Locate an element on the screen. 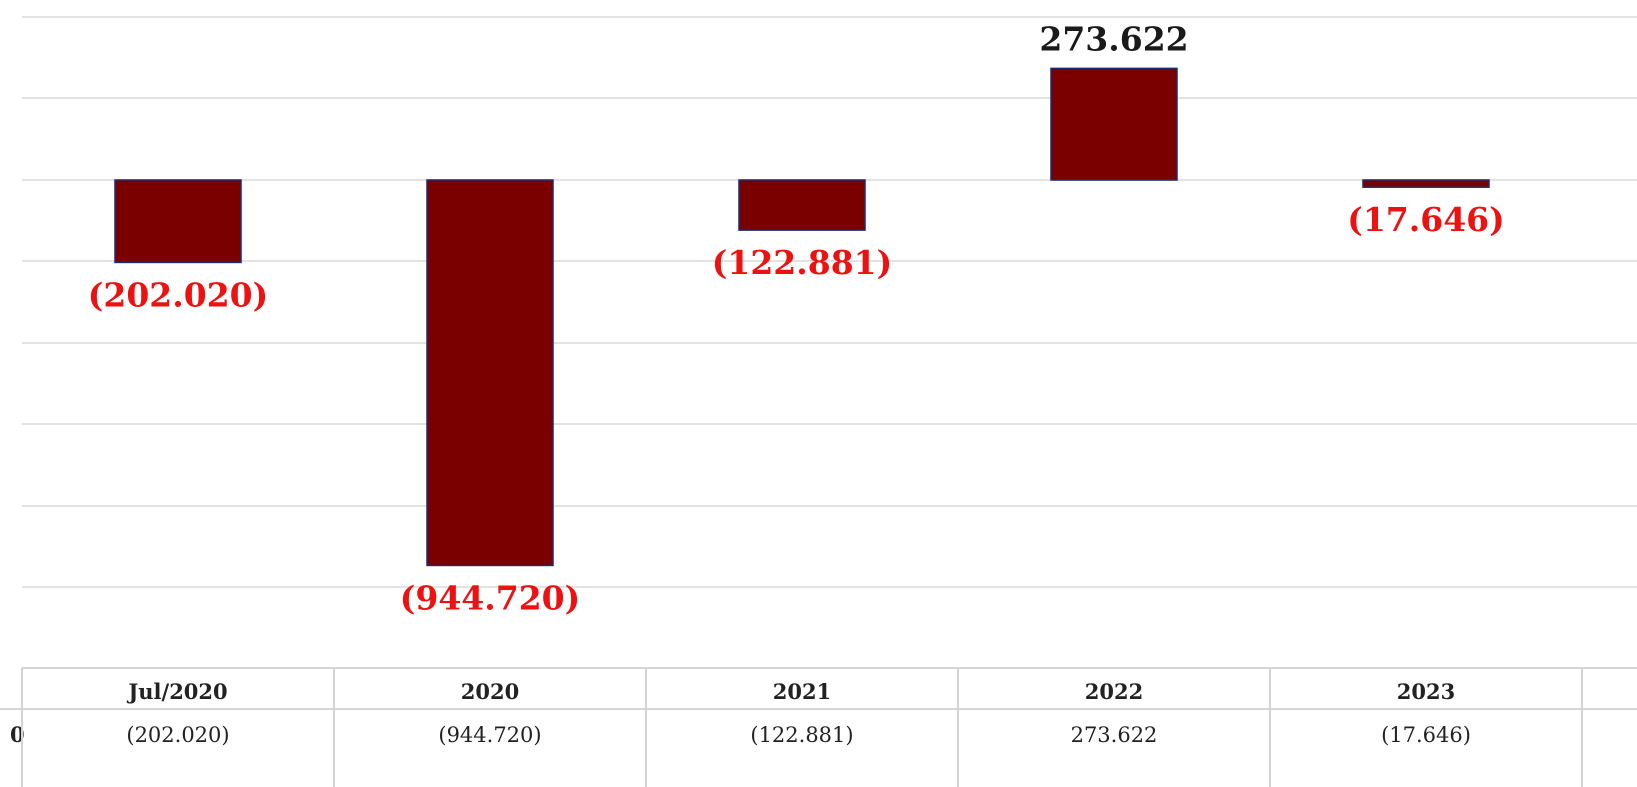 This screenshot has height=787, width=1637. table-row-label: 0 is located at coordinates (17, 734).